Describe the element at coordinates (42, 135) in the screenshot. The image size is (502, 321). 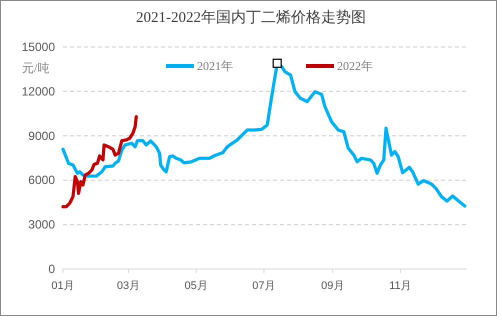
I see `y-tick-label: 9000` at that location.